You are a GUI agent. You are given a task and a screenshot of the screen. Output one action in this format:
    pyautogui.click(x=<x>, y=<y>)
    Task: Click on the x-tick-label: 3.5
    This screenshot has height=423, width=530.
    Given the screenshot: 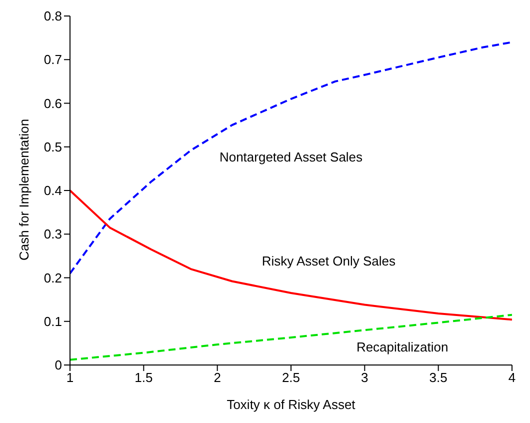 What is the action you would take?
    pyautogui.click(x=438, y=378)
    